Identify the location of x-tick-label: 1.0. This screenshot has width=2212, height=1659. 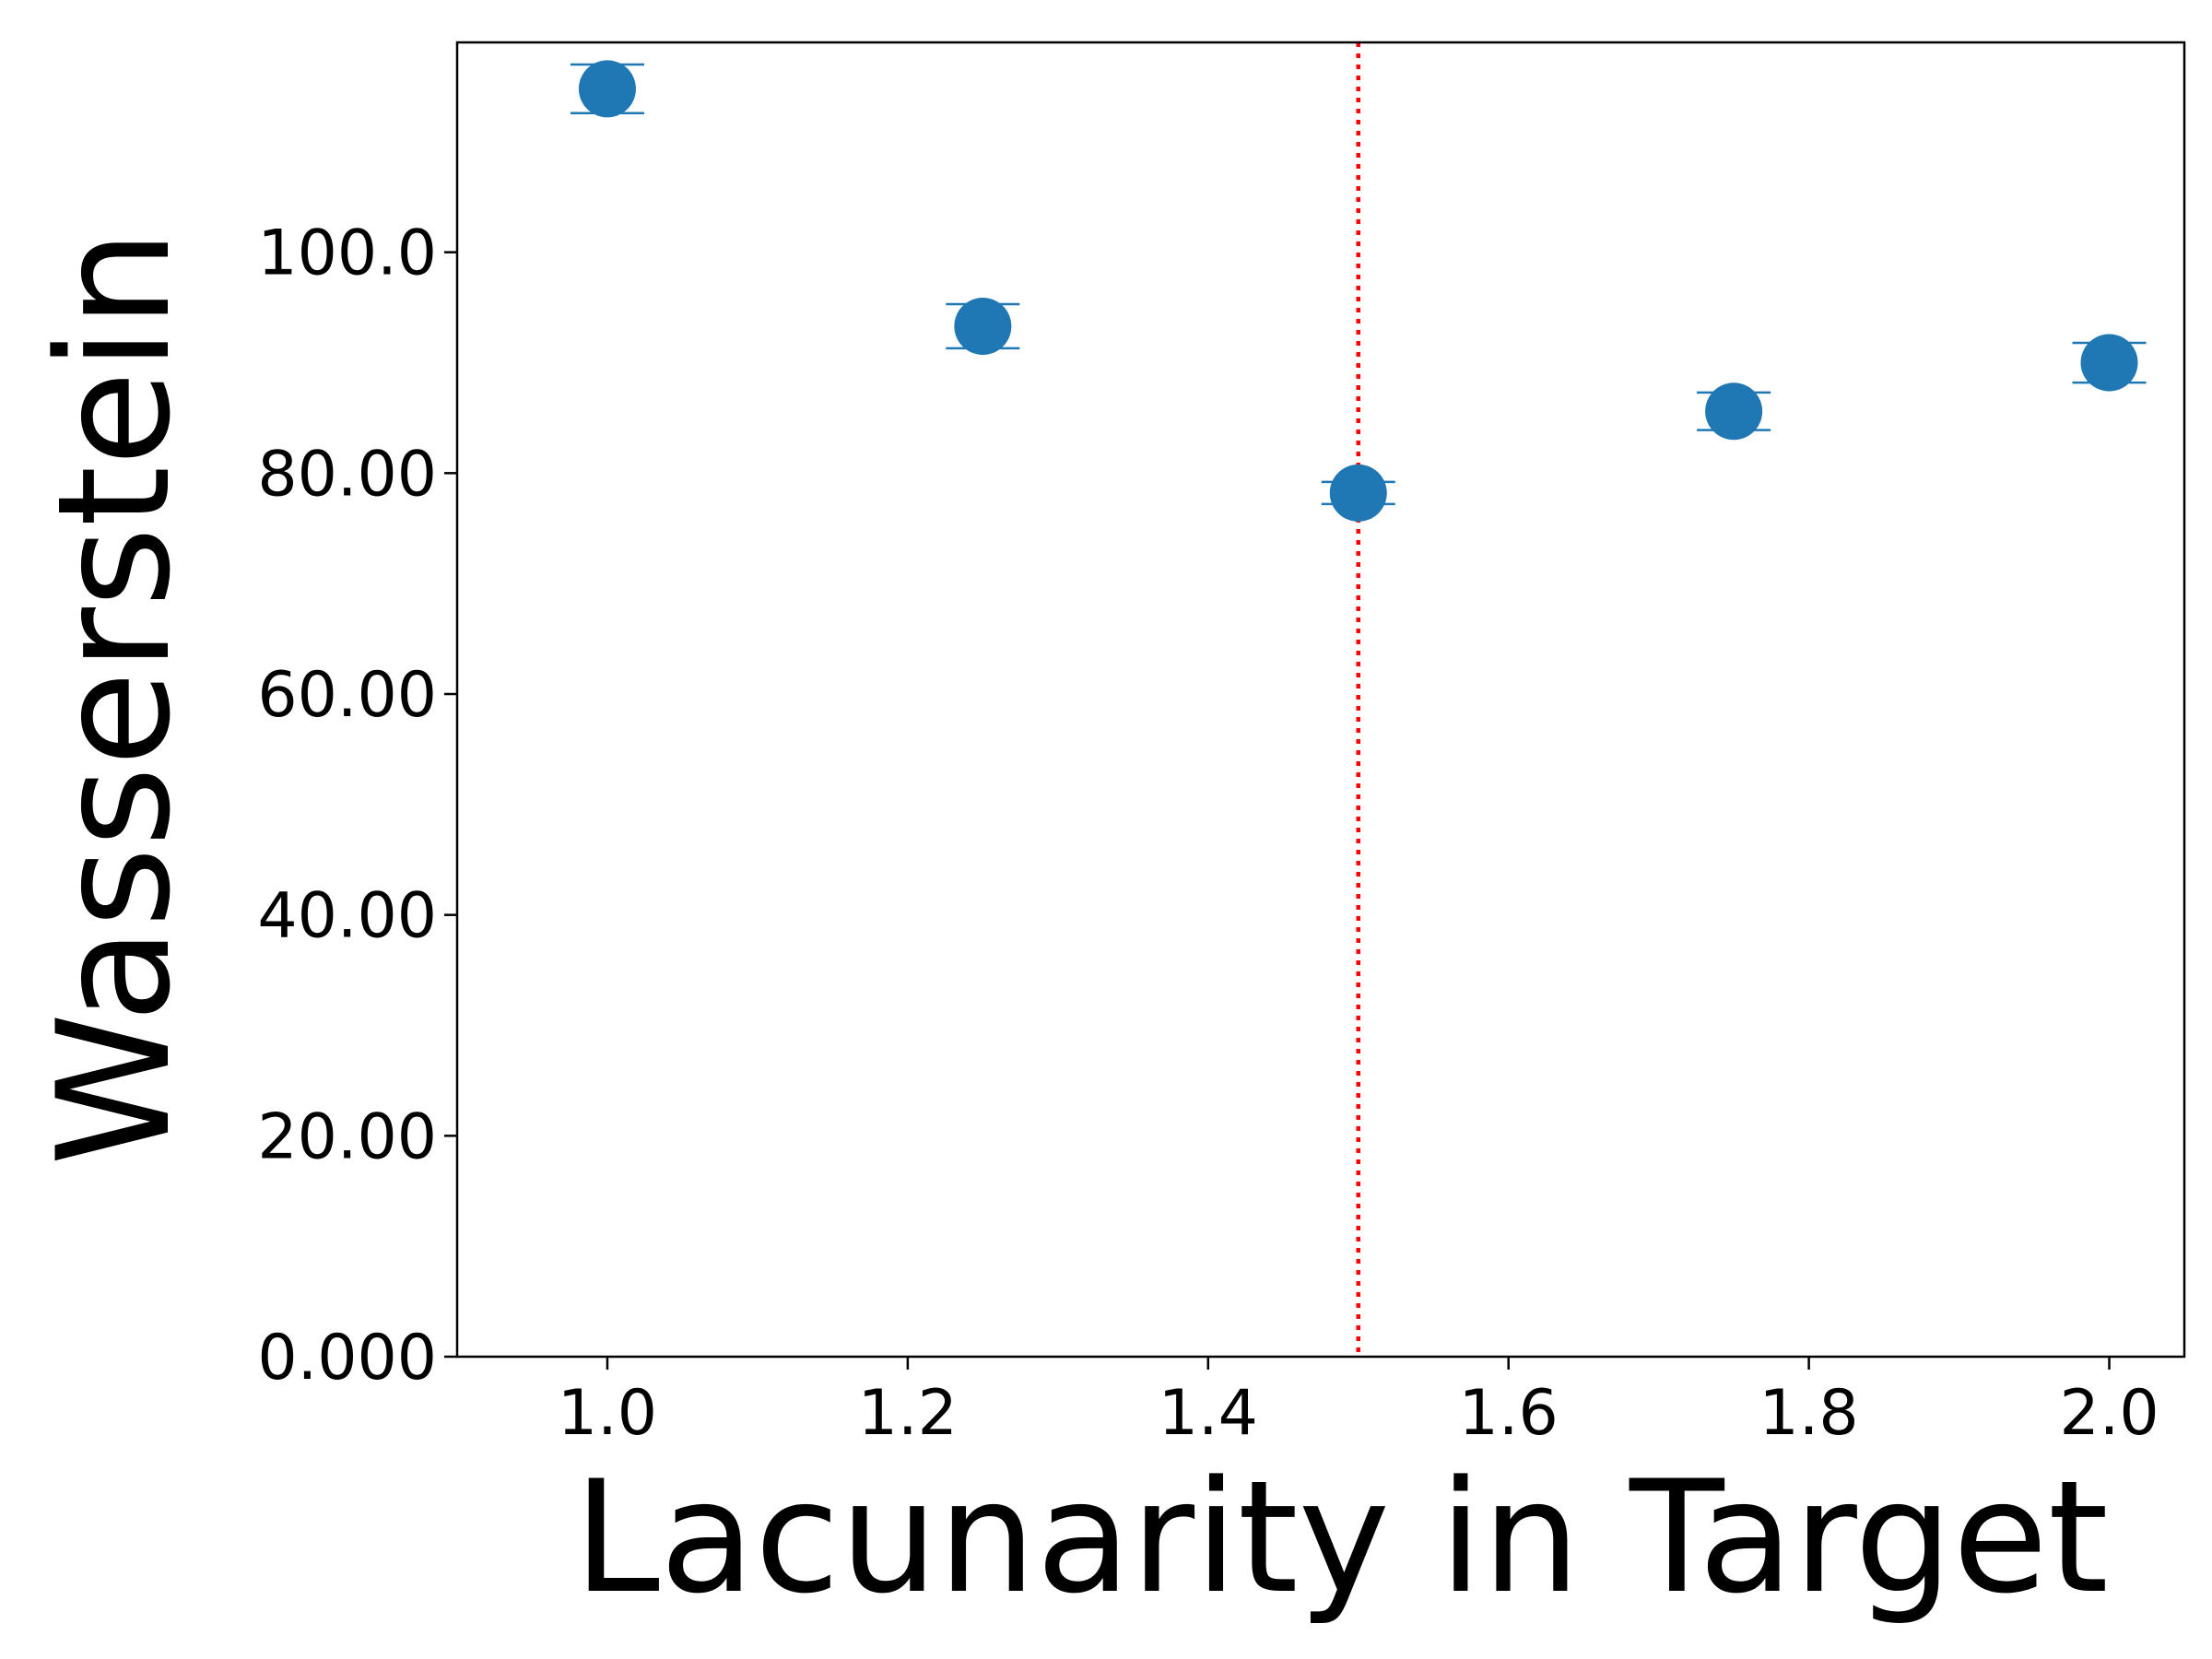
(607, 1413).